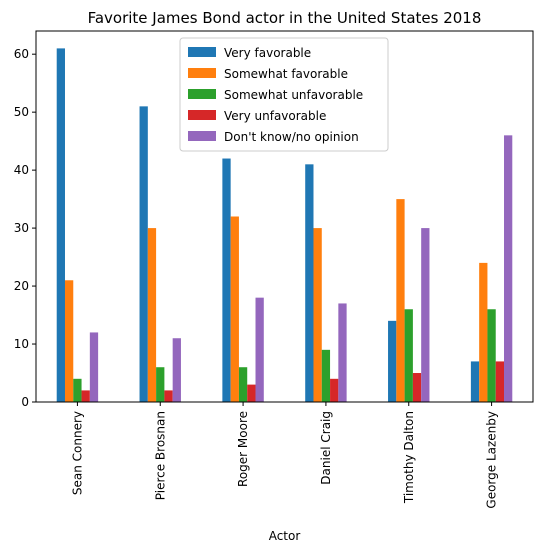  I want to click on bar-don-t-know-no-opinion-pierce-brosnan, so click(176, 370).